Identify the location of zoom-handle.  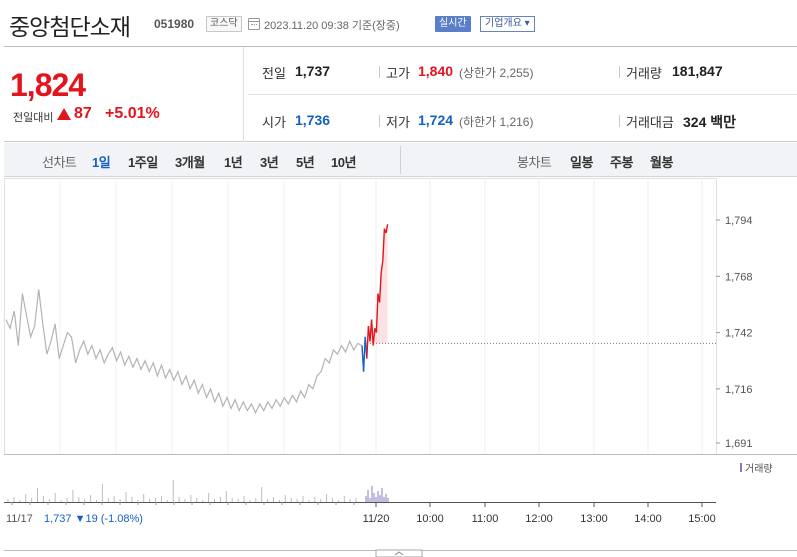
(399, 553).